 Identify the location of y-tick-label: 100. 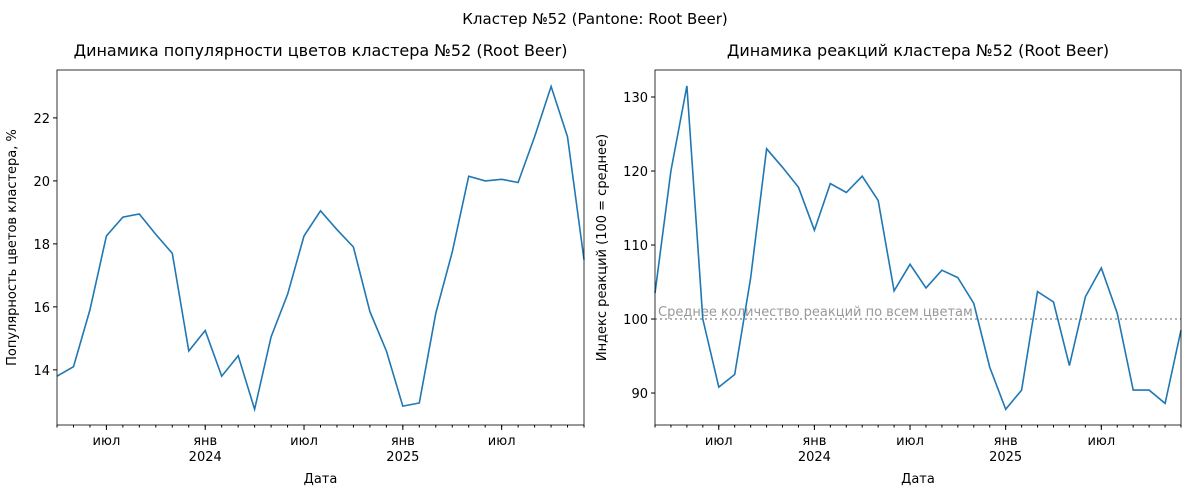
(635, 320).